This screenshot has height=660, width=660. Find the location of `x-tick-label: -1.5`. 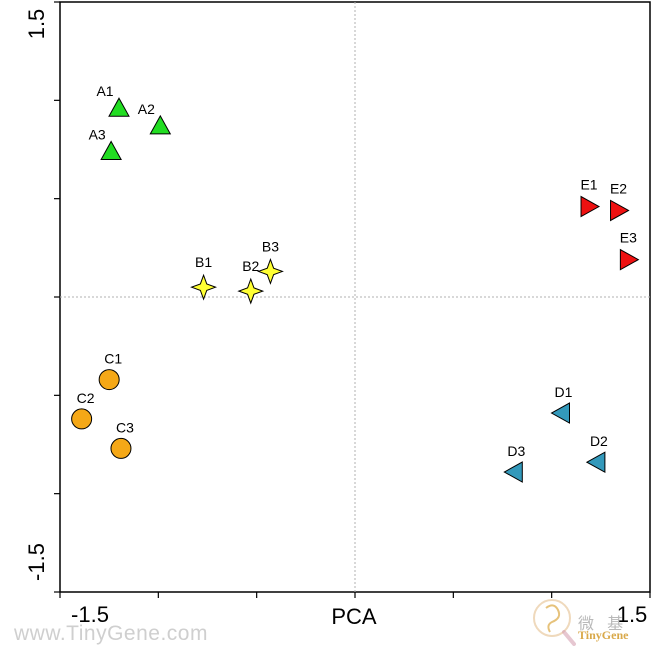

x-tick-label: -1.5 is located at coordinates (90, 614).